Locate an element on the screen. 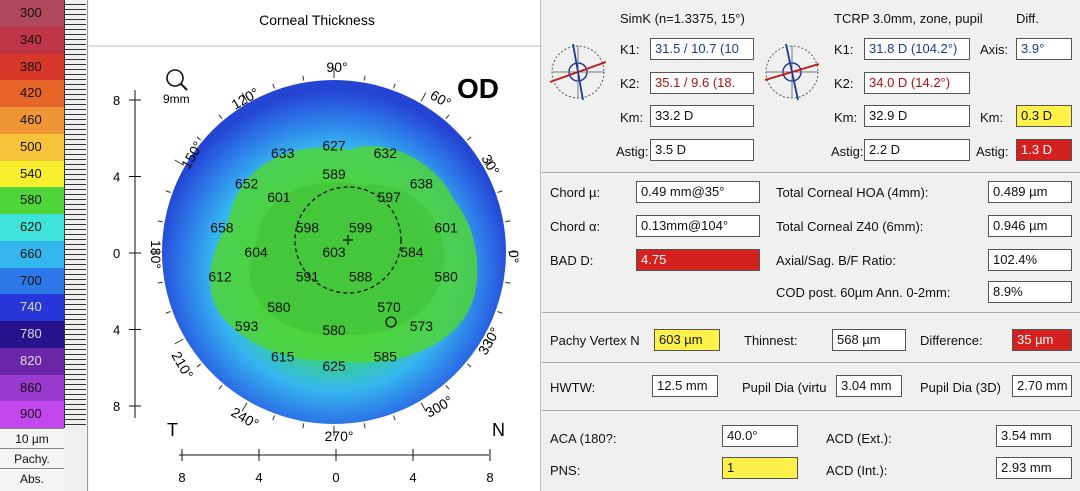 The width and height of the screenshot is (1080, 491). y-tick-label: 0 is located at coordinates (116, 253).